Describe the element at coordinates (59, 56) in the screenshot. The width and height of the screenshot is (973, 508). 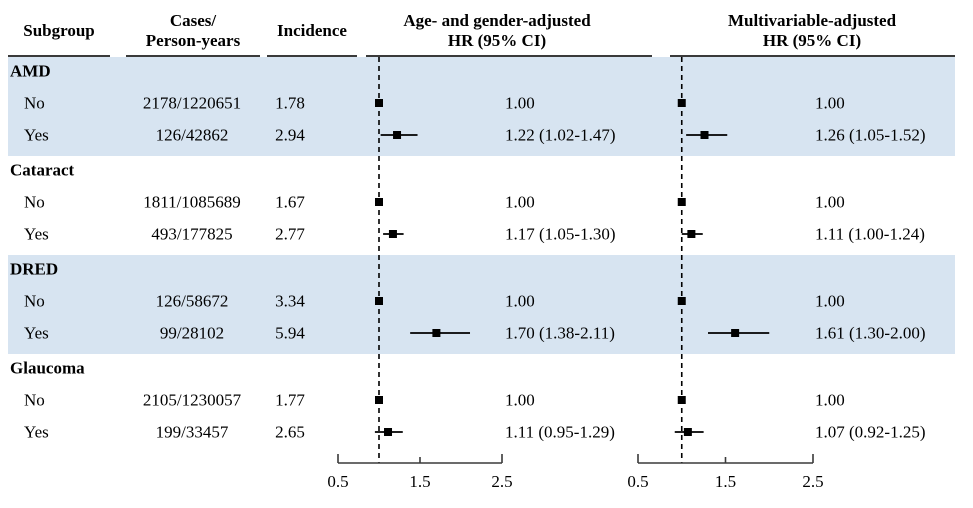
I see `header-rule-subgroup` at that location.